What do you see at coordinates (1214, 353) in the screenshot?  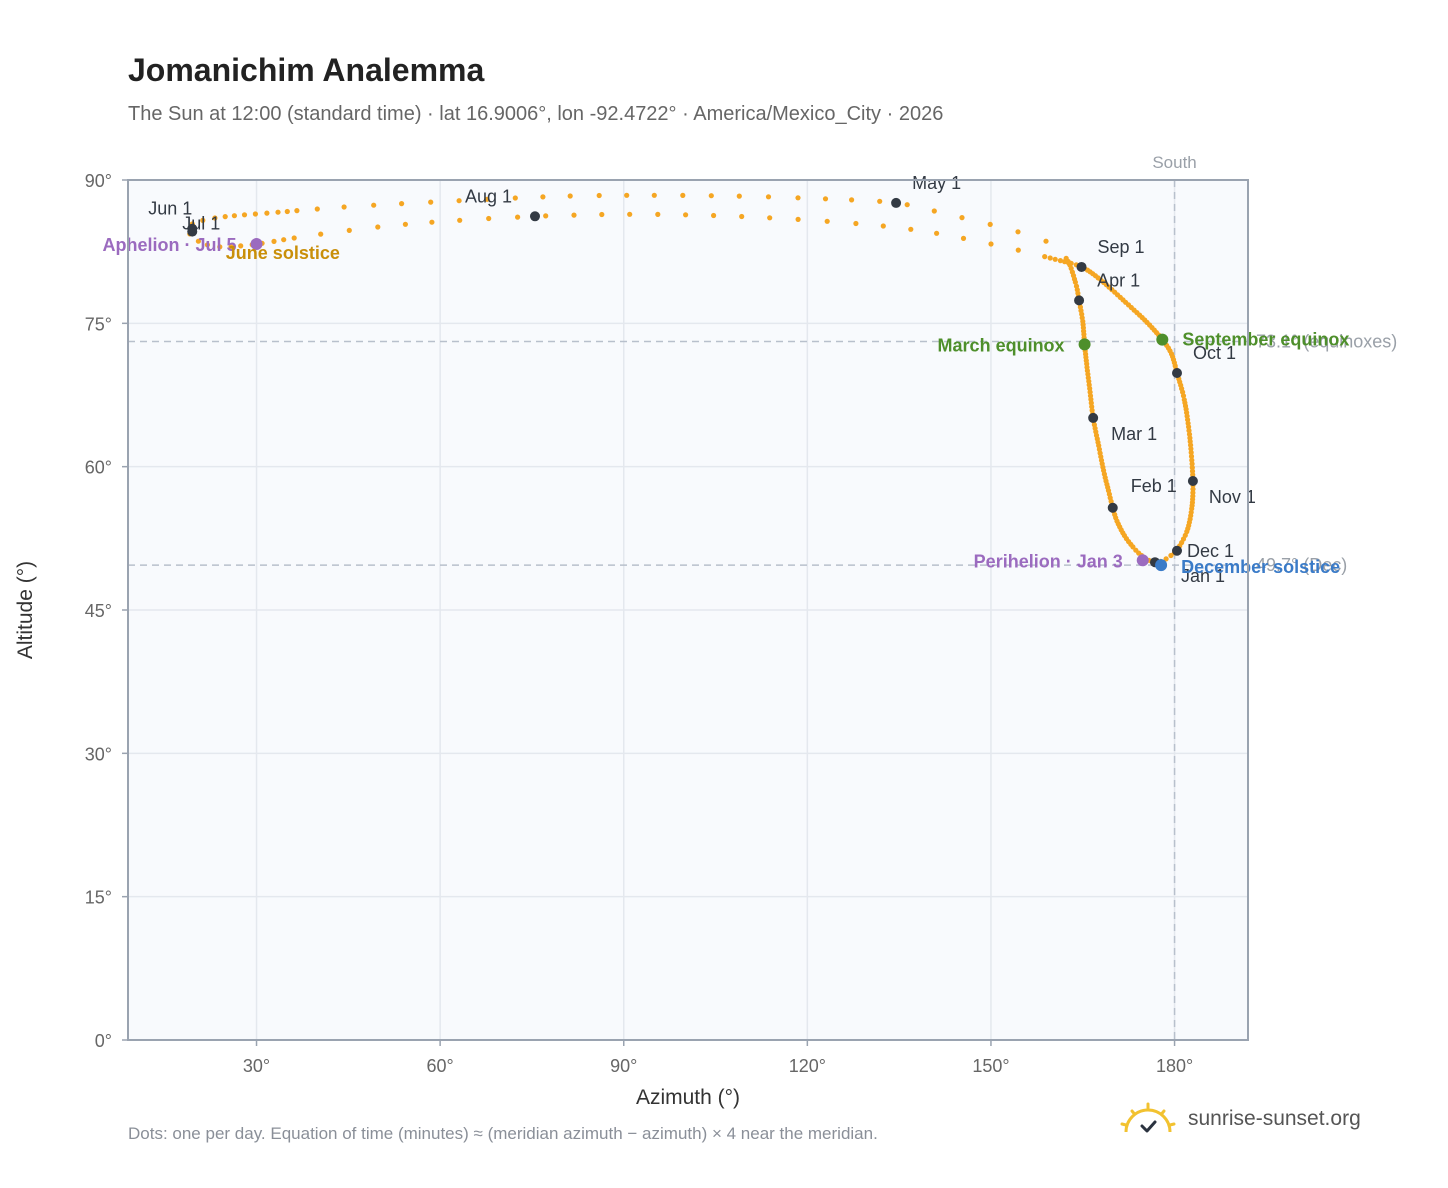 I see `month-label: Oct 1` at bounding box center [1214, 353].